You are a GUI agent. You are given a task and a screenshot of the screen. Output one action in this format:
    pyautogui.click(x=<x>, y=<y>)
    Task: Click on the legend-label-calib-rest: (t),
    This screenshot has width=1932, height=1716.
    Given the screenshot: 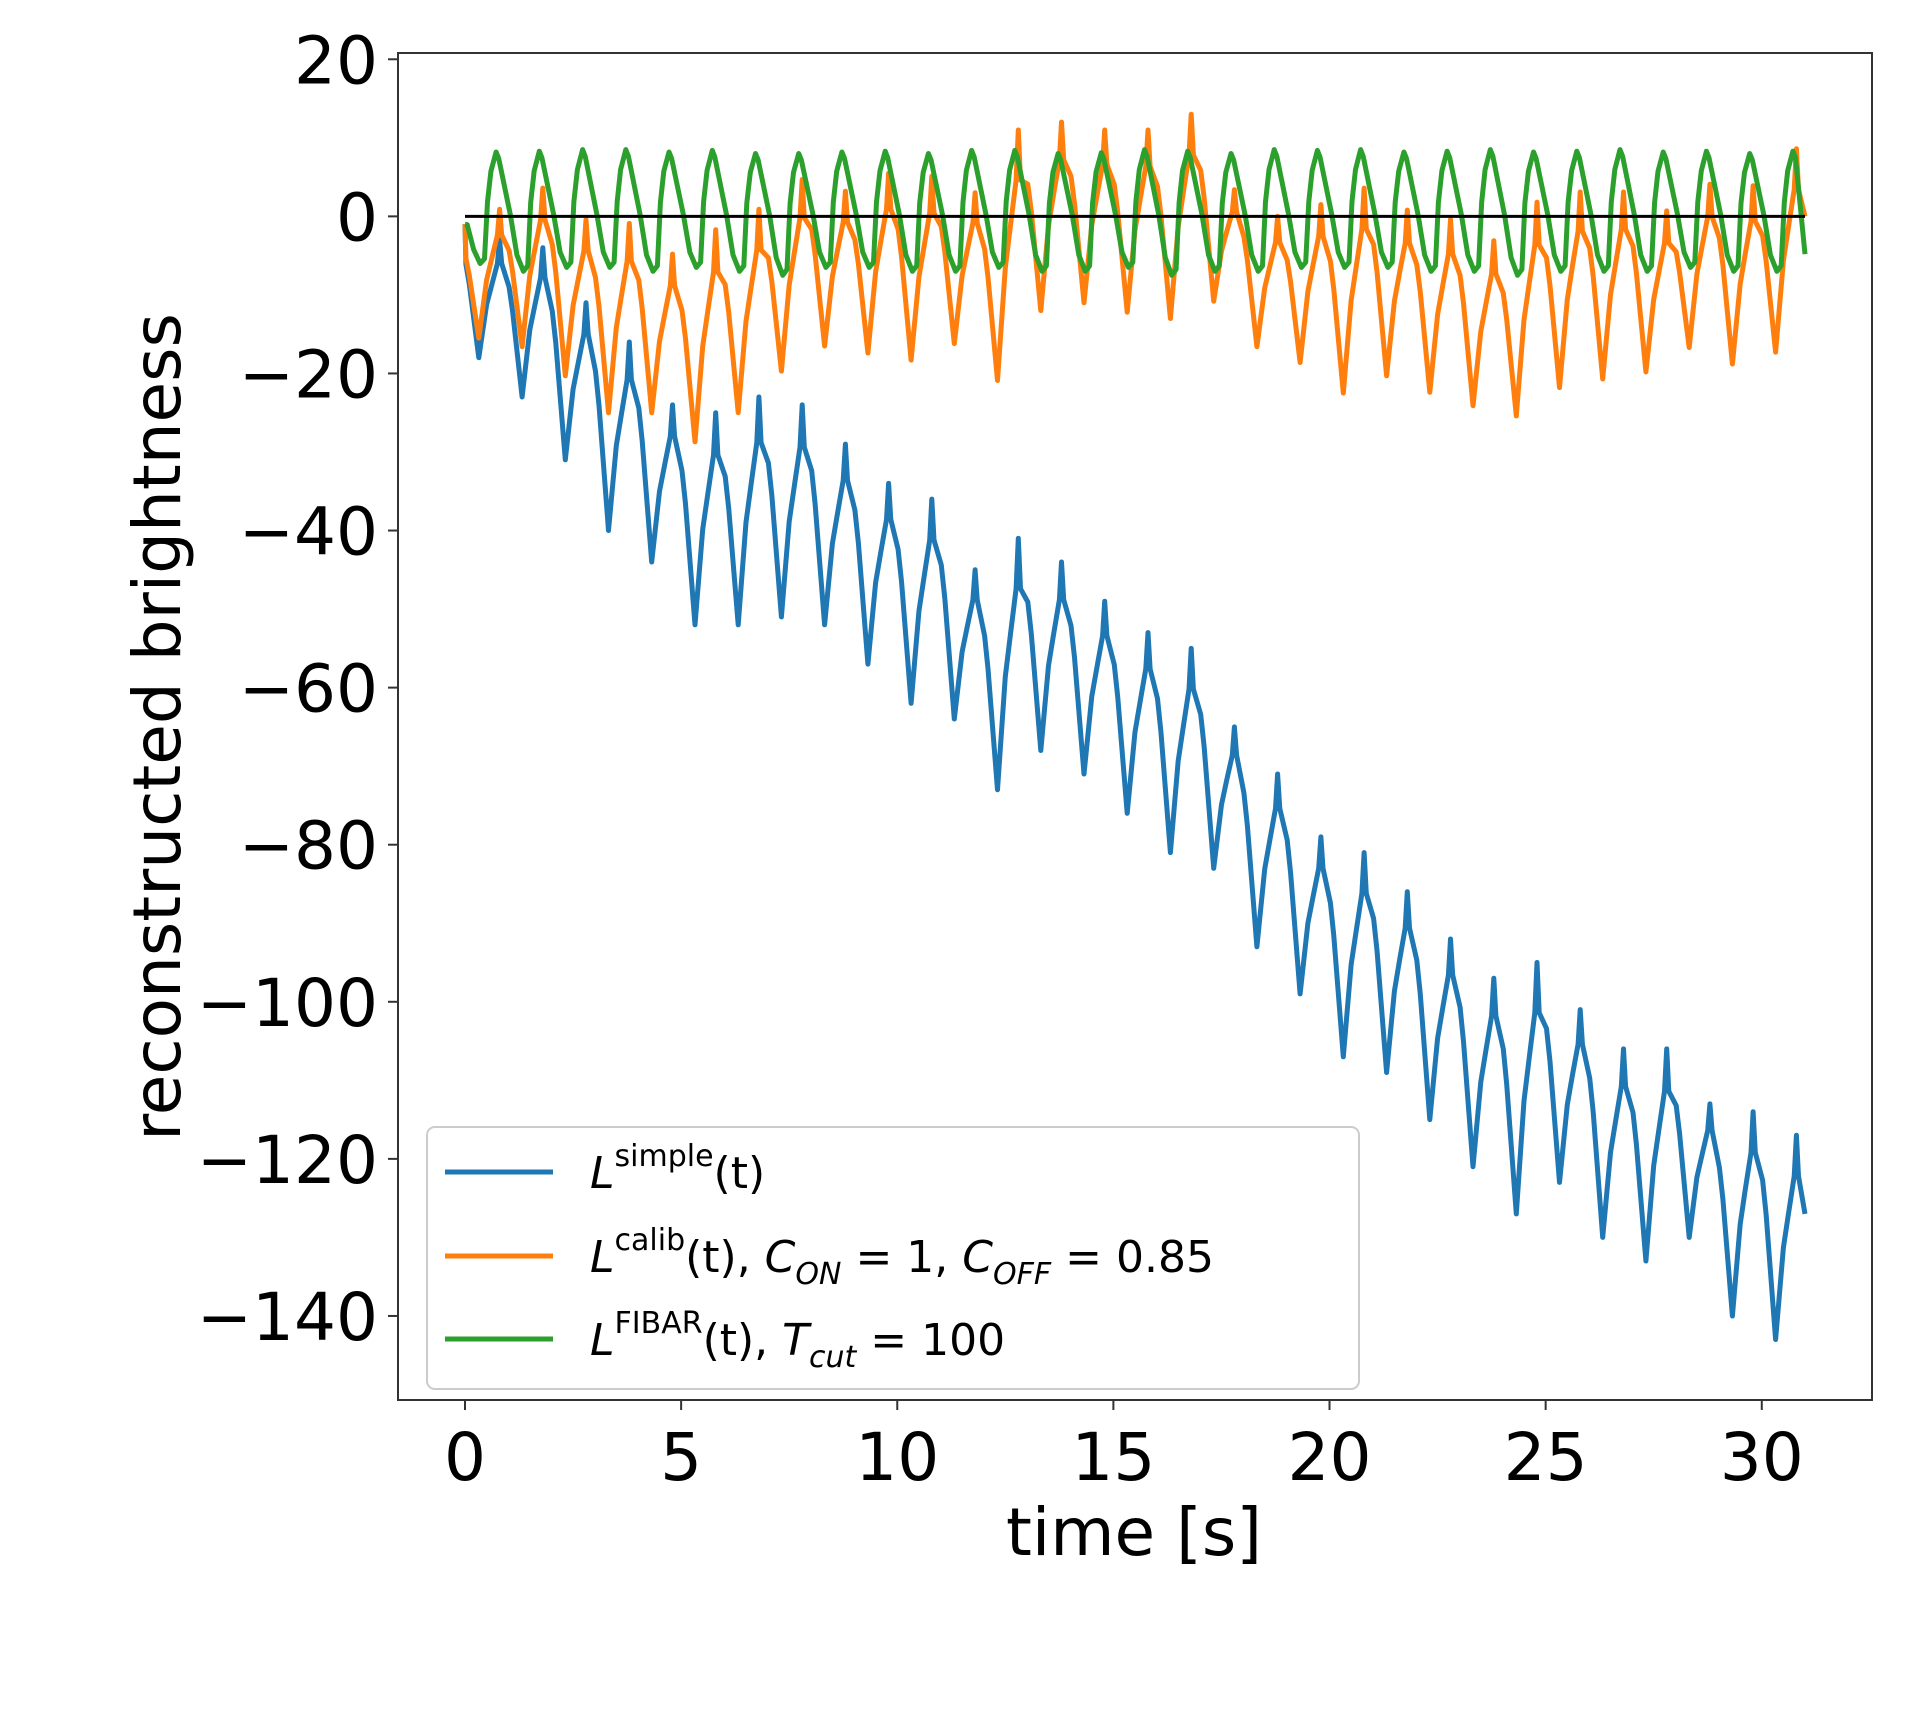 What is the action you would take?
    pyautogui.click(x=725, y=1257)
    